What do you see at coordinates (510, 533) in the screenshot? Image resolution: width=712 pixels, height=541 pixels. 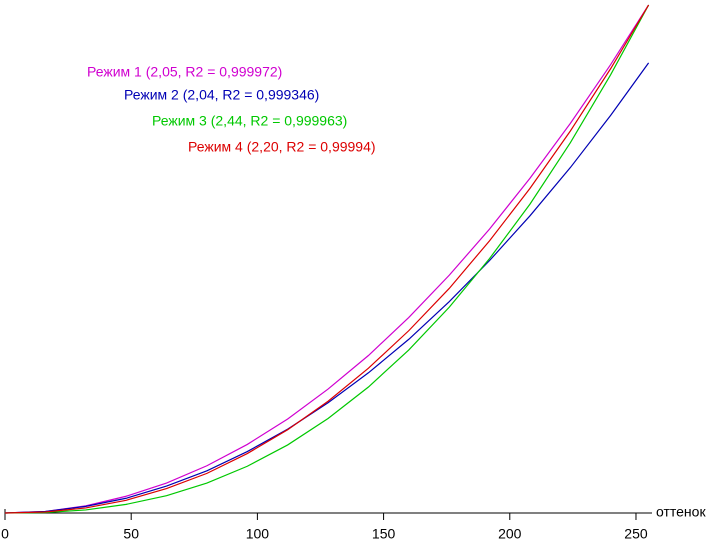 I see `x-tick-label: 200` at bounding box center [510, 533].